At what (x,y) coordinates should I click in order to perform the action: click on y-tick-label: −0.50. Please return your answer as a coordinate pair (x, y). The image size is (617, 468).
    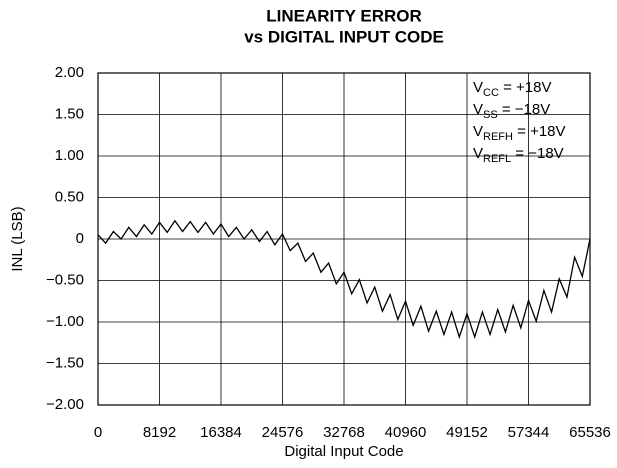
    Looking at the image, I should click on (65, 279).